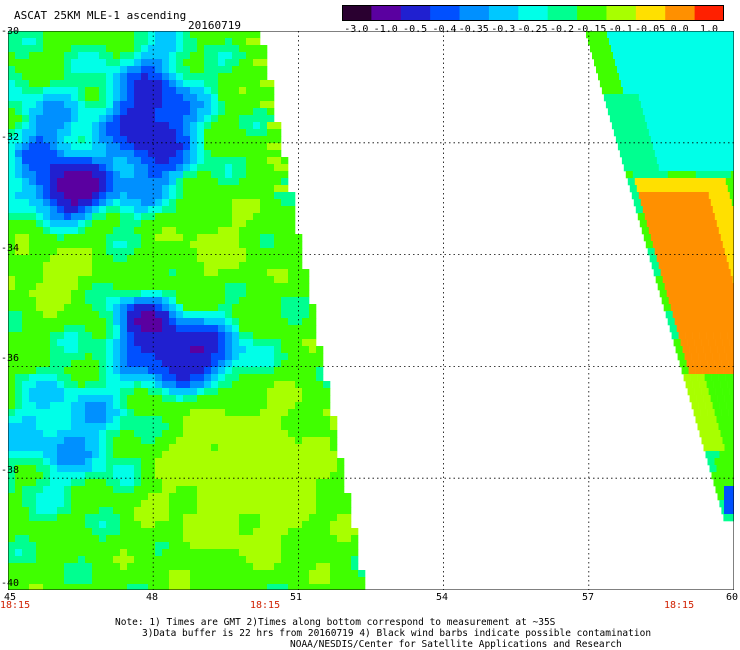 This screenshot has width=740, height=650. Describe the element at coordinates (562, 13) in the screenshot. I see `colorbar-segment` at that location.